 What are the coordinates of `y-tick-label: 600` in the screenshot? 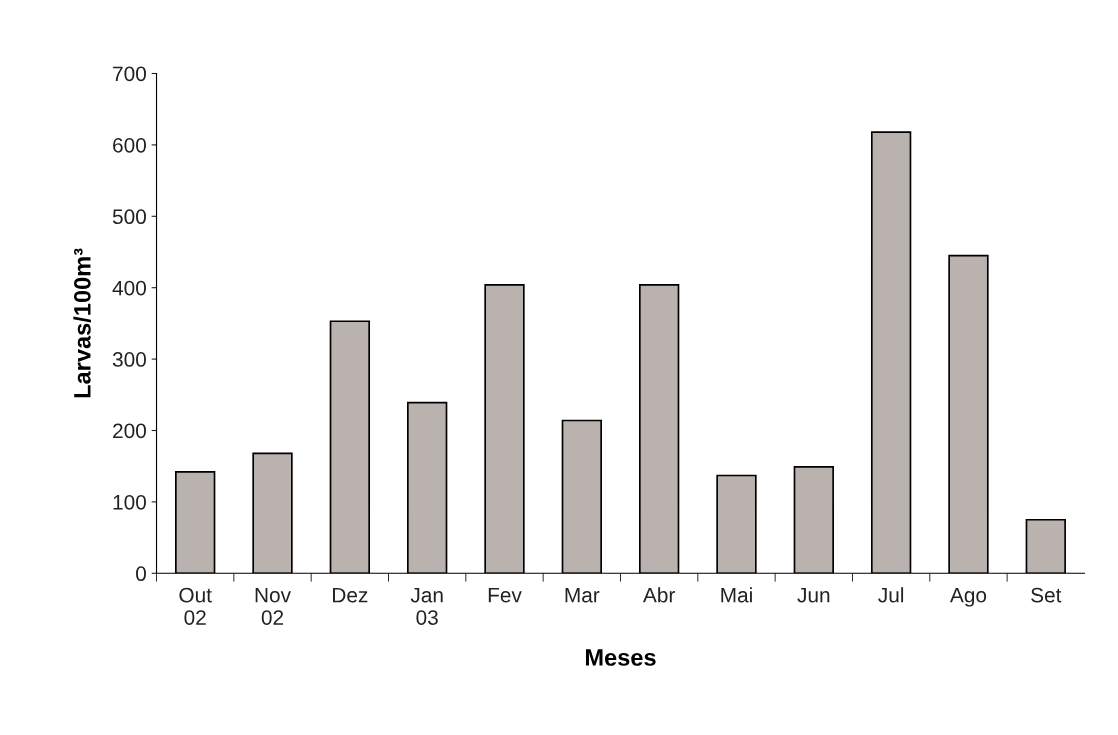 It's located at (129, 145).